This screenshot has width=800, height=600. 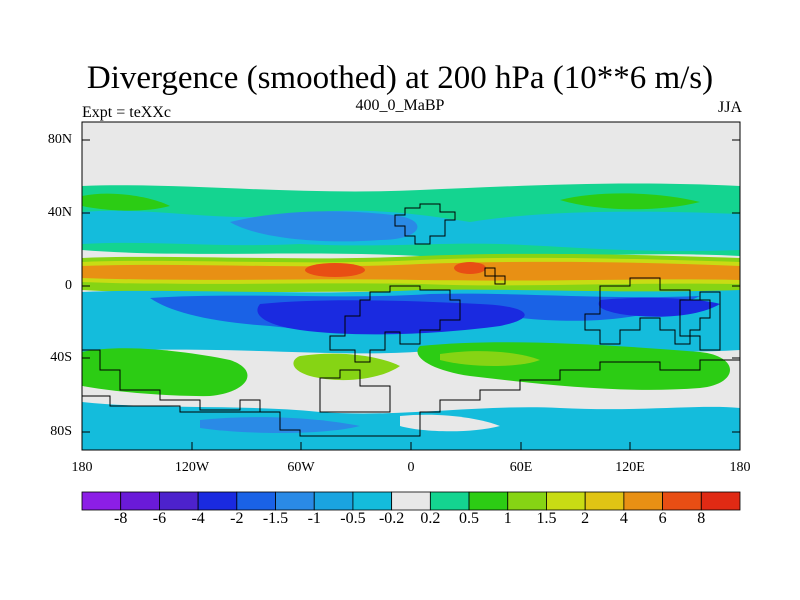 What do you see at coordinates (61, 357) in the screenshot?
I see `lat-label-40s: 40S` at bounding box center [61, 357].